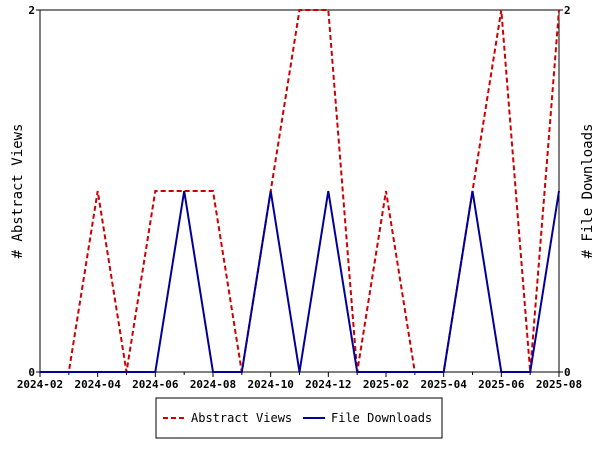 This screenshot has width=600, height=450. Describe the element at coordinates (328, 384) in the screenshot. I see `x-tick-label: 2024-12` at that location.